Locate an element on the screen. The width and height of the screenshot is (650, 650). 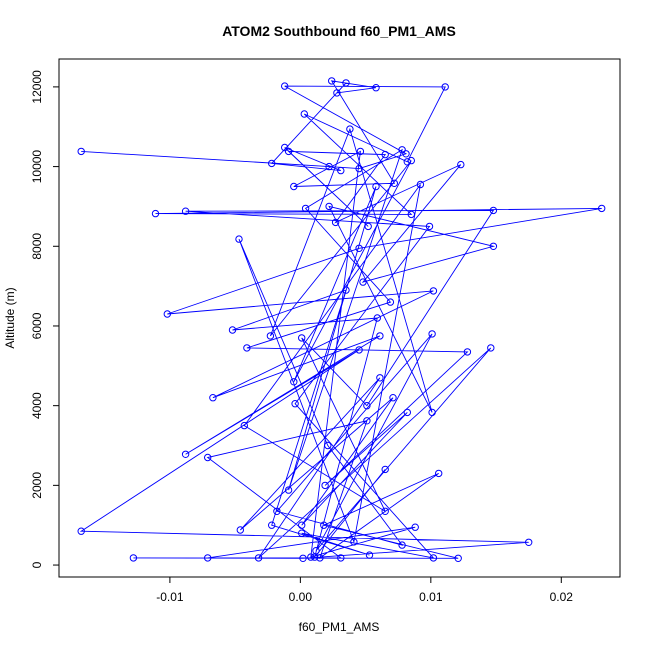
y-tick-label: 4000 is located at coordinates (37, 405).